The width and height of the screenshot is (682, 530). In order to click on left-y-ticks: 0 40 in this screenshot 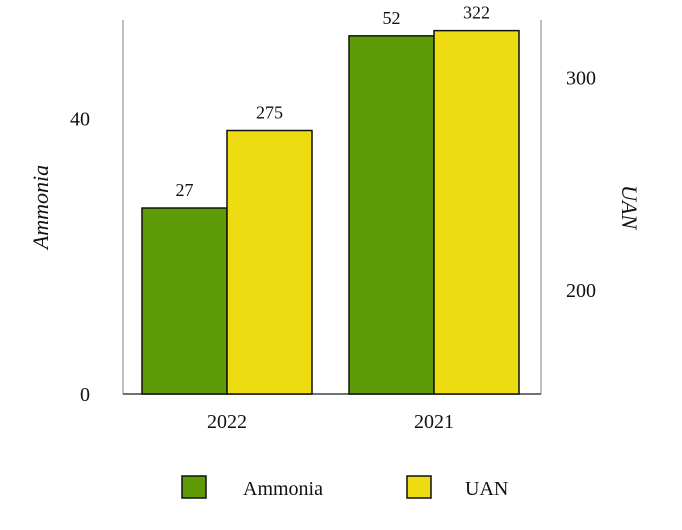, I will do `click(80, 257)`.